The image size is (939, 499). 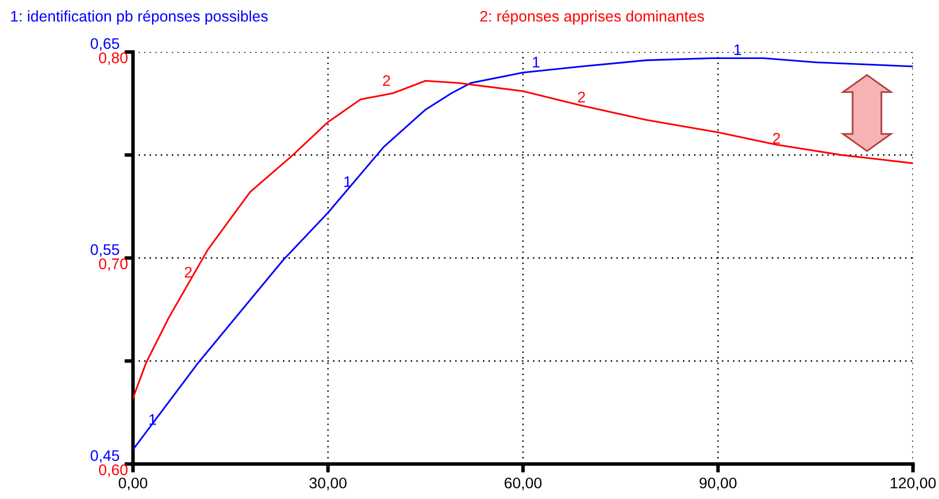 What do you see at coordinates (139, 17) in the screenshot?
I see `text: 1: identification pb réponses possibles` at bounding box center [139, 17].